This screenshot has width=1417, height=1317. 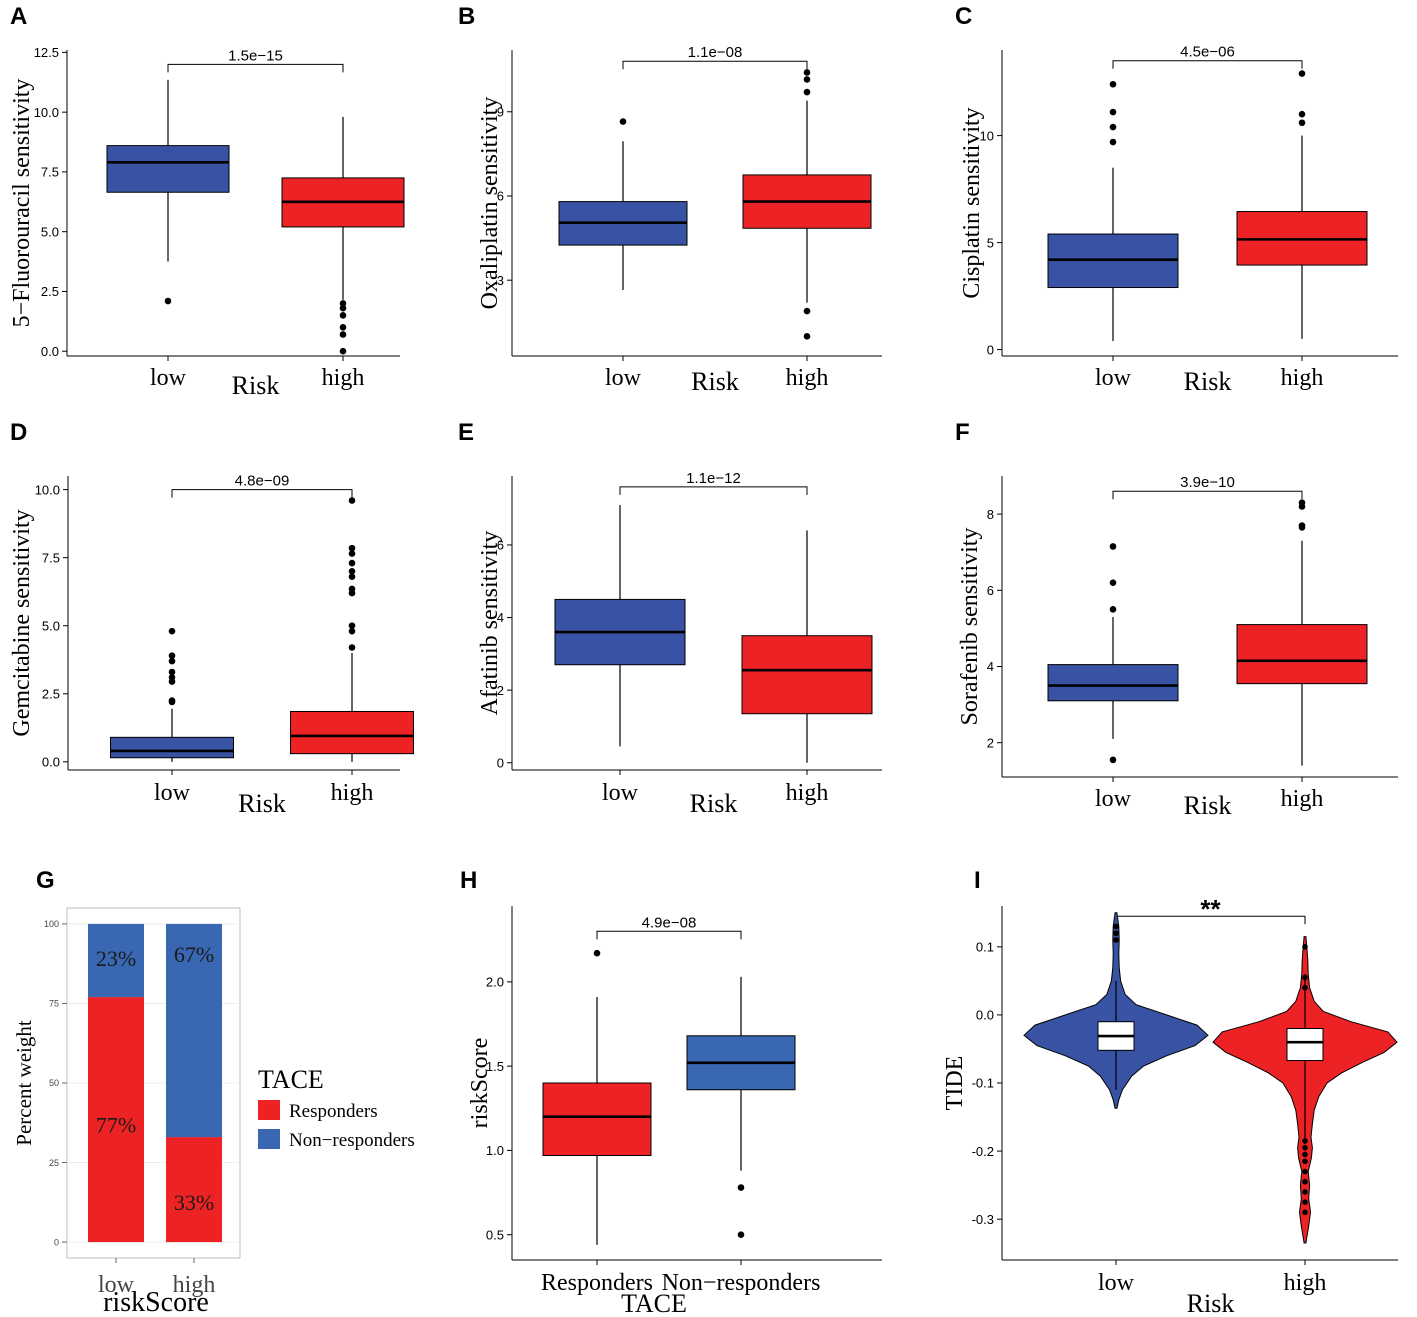 I want to click on bar-percent-label: 33%, so click(x=194, y=1202).